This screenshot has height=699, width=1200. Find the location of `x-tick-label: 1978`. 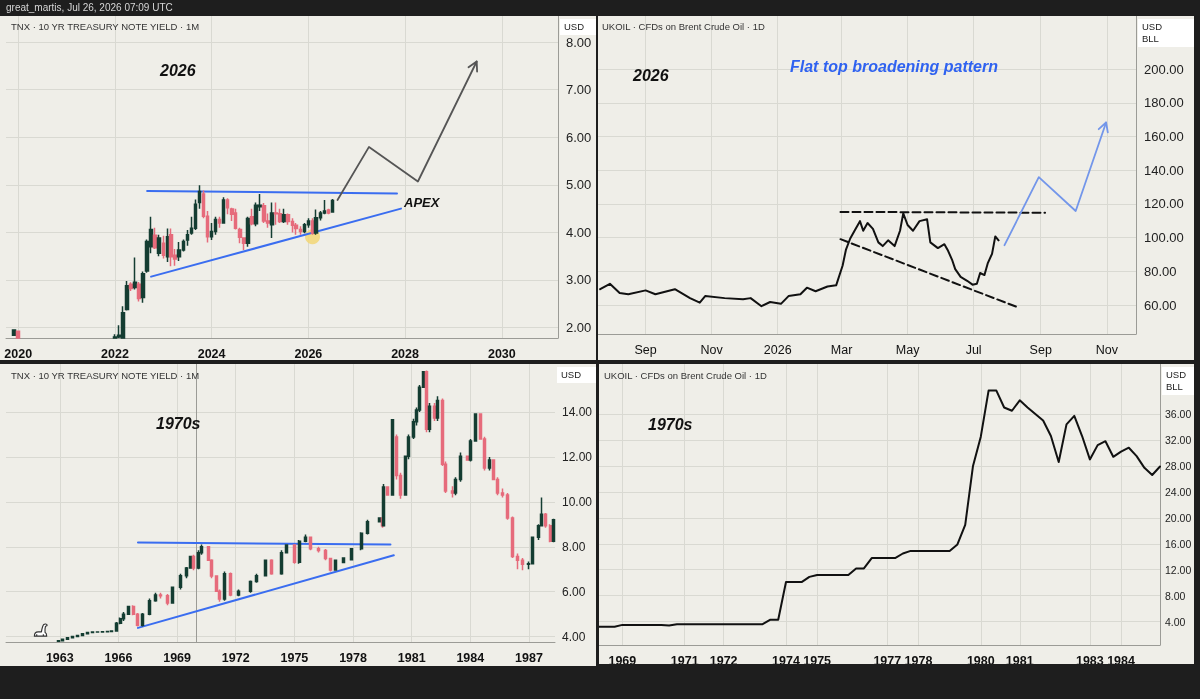

x-tick-label: 1978 is located at coordinates (353, 657).